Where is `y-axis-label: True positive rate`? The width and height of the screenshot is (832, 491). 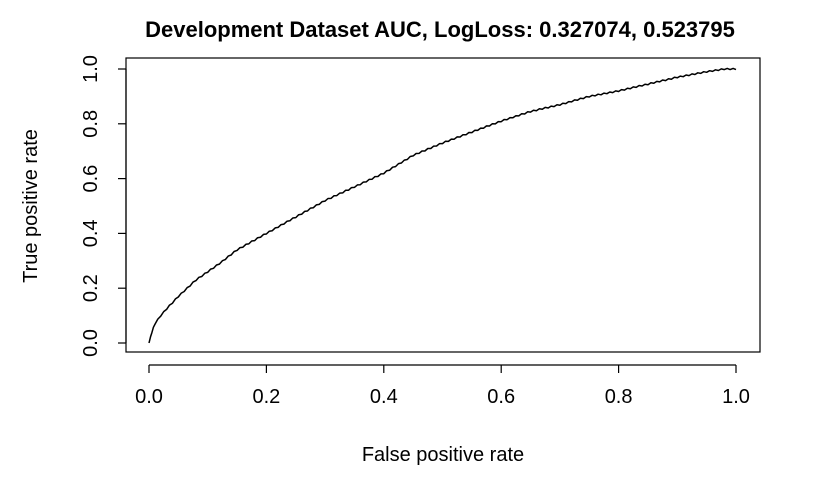
y-axis-label: True positive rate is located at coordinates (31, 206).